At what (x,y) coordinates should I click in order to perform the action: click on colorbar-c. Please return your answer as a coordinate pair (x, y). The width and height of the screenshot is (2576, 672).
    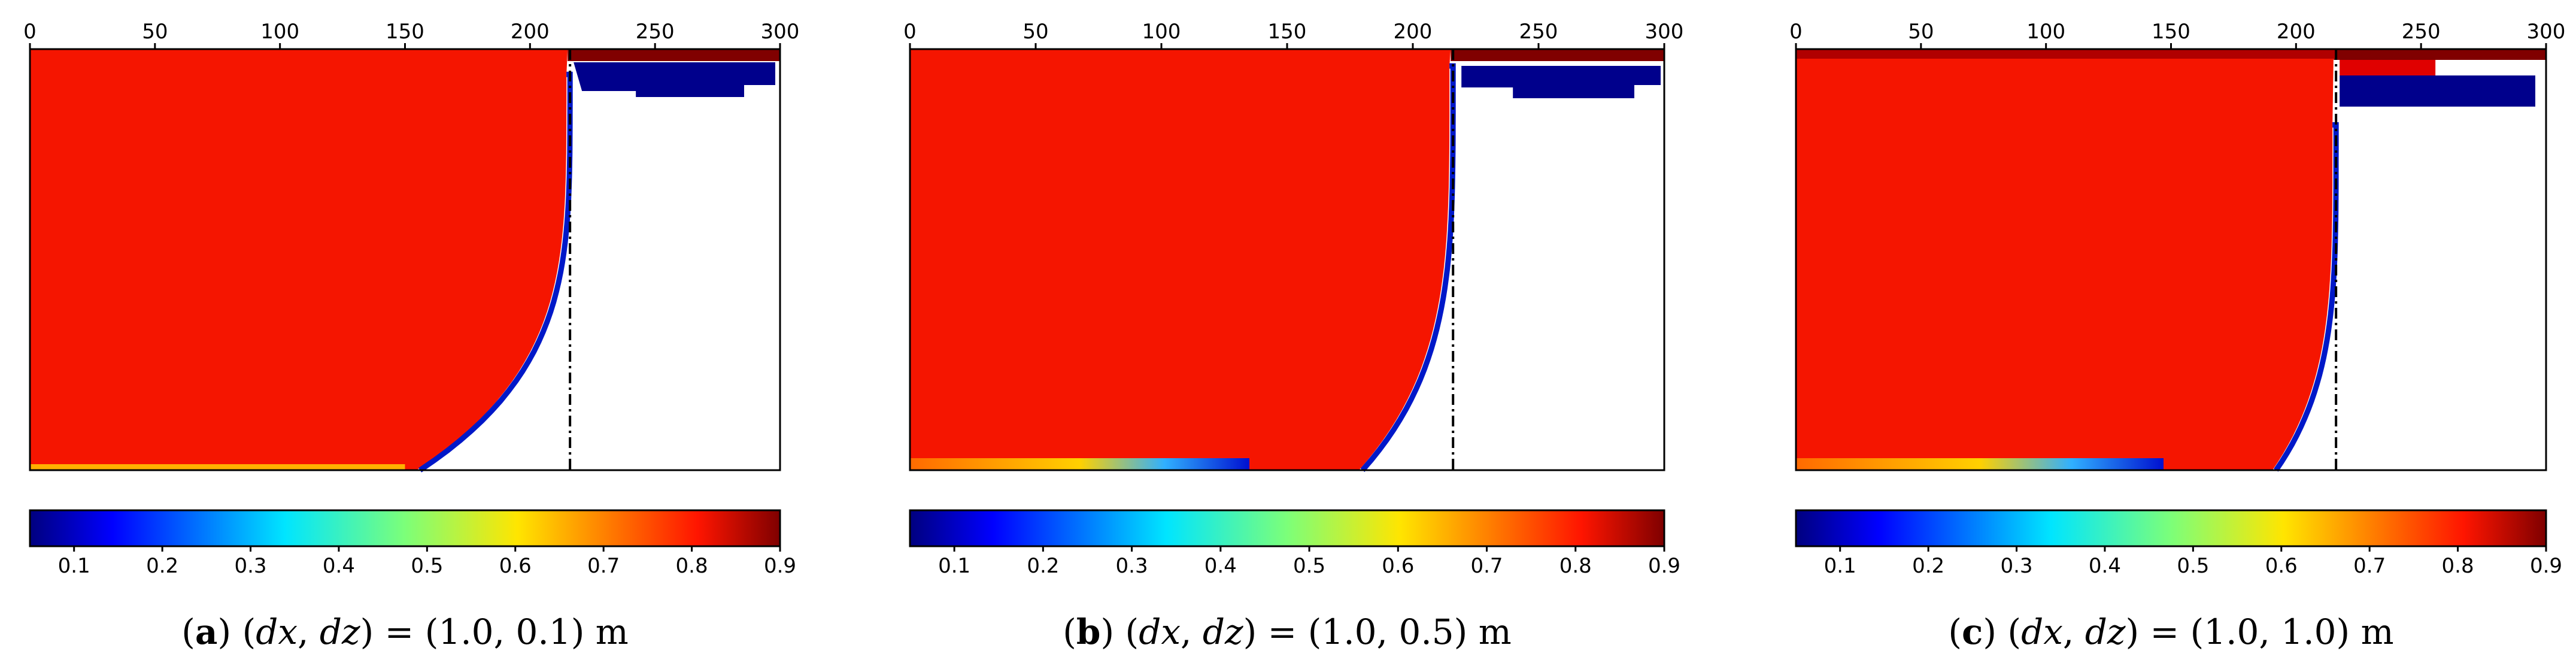
    Looking at the image, I should click on (2171, 528).